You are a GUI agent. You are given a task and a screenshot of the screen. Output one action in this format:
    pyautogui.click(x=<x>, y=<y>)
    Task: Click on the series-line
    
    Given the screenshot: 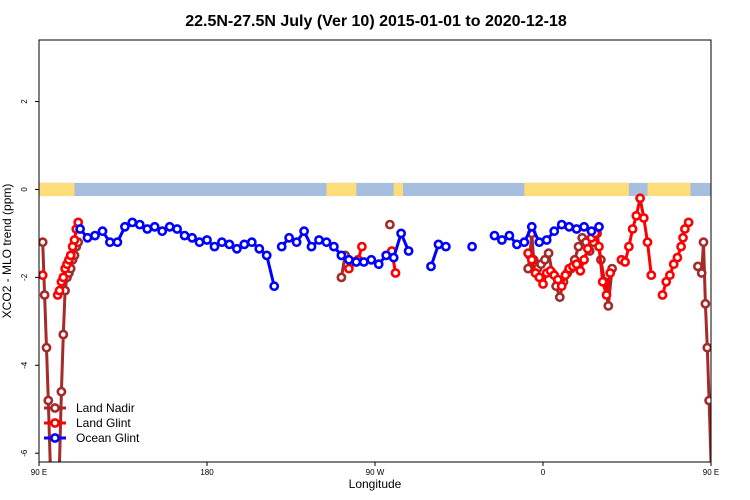 What is the action you would take?
    pyautogui.click(x=728, y=352)
    